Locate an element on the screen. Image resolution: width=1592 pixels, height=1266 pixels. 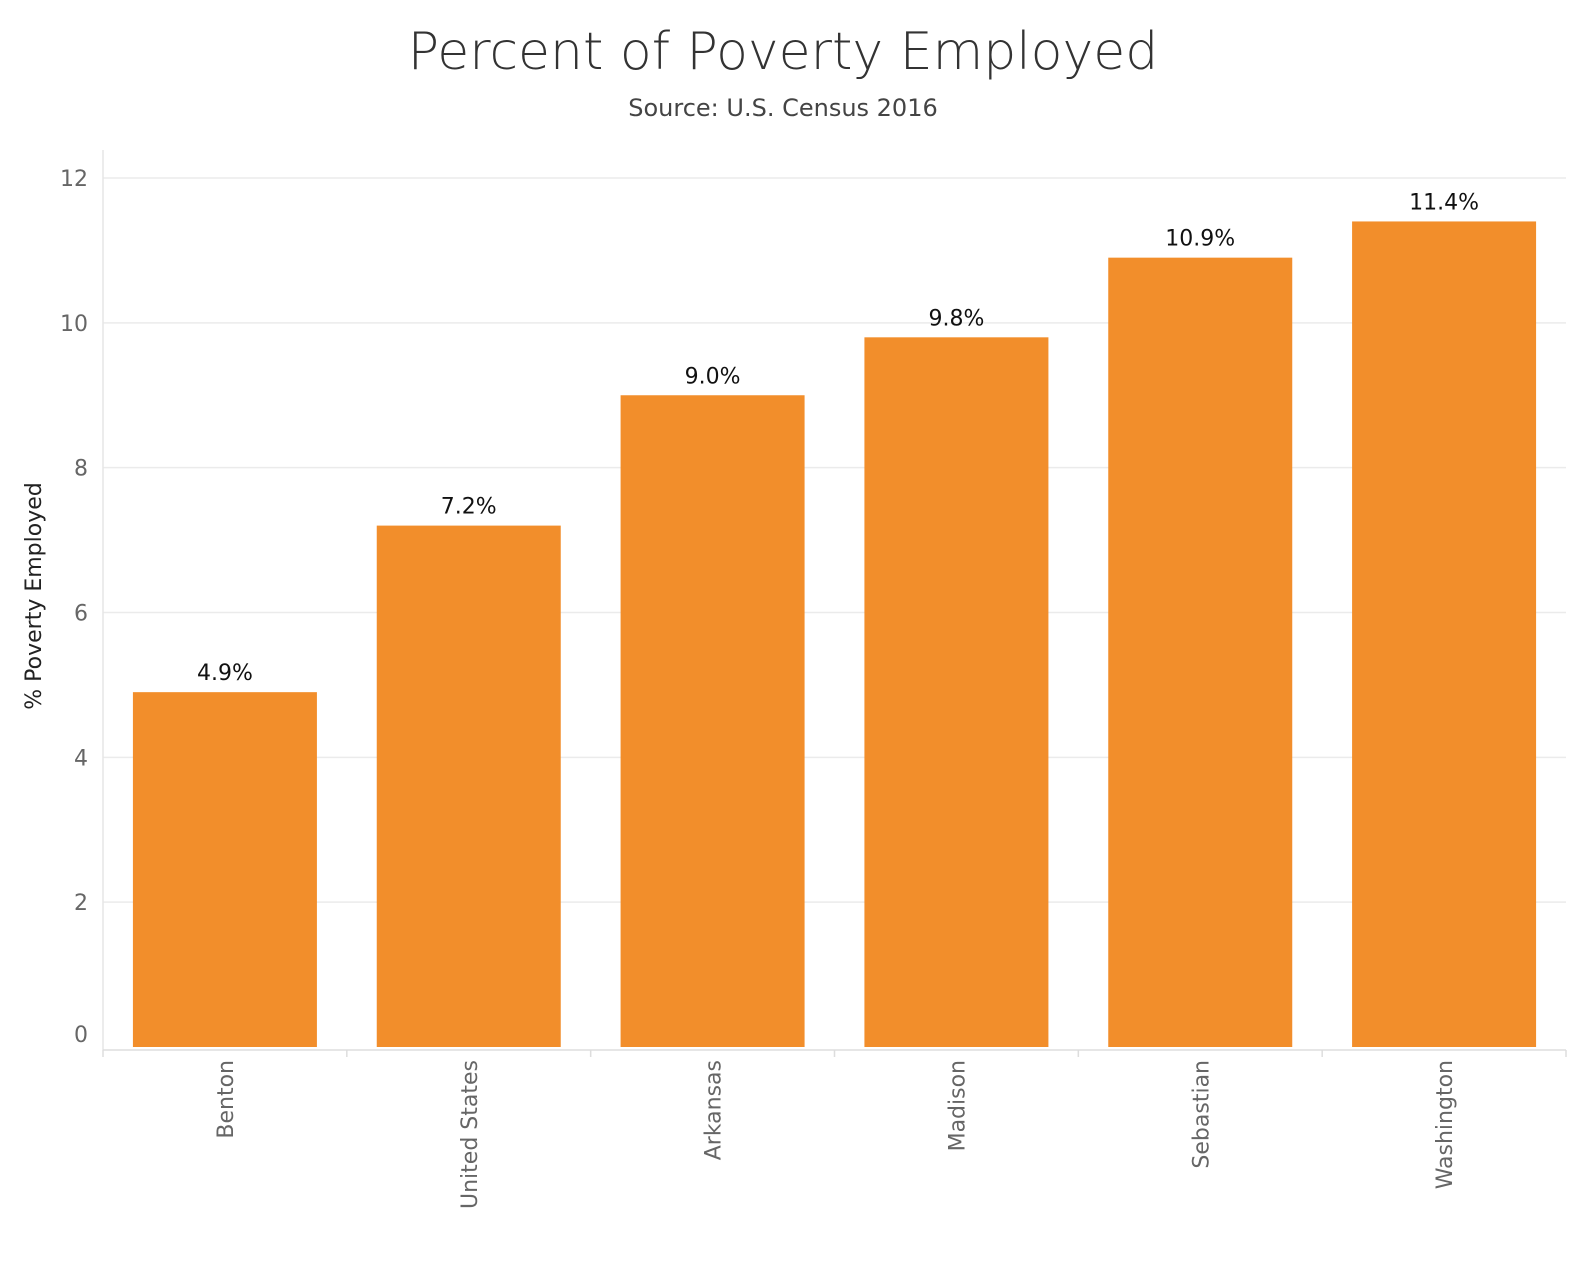
x-tick-label: Benton is located at coordinates (226, 1099).